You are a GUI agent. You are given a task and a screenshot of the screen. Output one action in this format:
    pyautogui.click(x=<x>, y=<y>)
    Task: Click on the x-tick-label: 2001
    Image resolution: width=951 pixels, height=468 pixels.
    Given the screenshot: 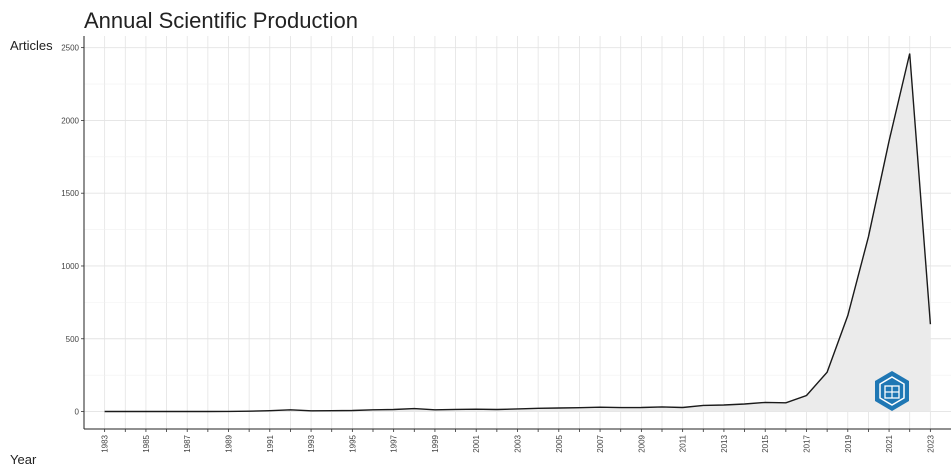 What is the action you would take?
    pyautogui.click(x=476, y=443)
    